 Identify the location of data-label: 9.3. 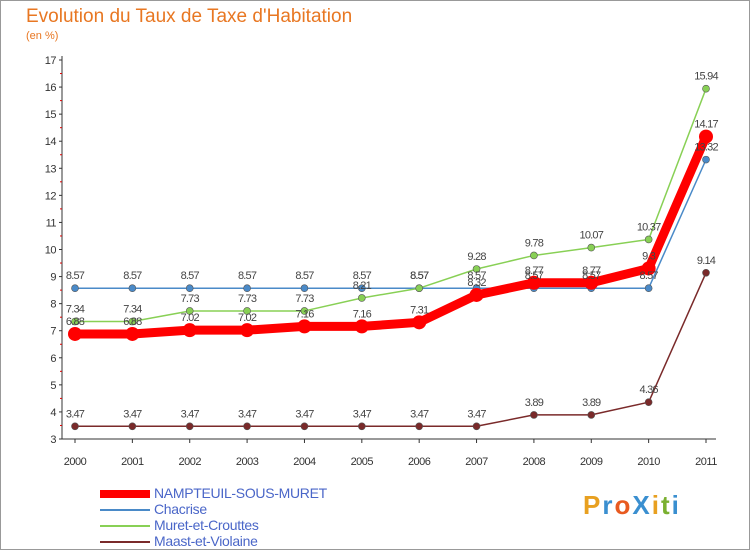
(649, 256).